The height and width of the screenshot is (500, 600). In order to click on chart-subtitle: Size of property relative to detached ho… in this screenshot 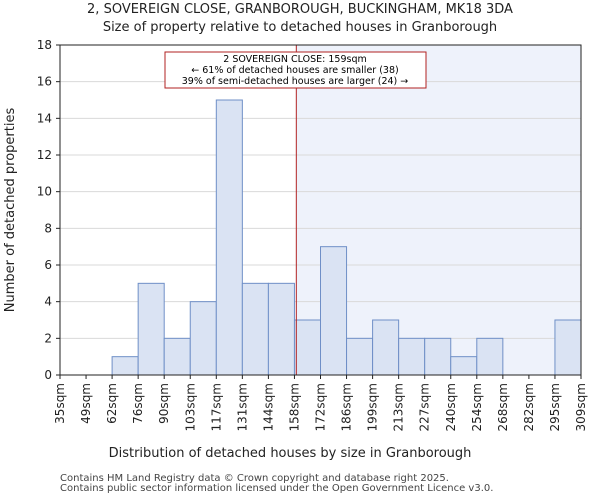, I will do `click(300, 27)`.